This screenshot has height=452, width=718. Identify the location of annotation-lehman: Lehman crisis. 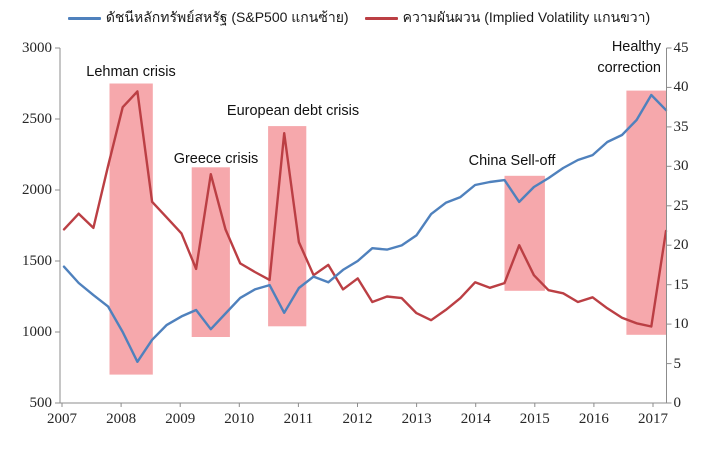
(131, 72).